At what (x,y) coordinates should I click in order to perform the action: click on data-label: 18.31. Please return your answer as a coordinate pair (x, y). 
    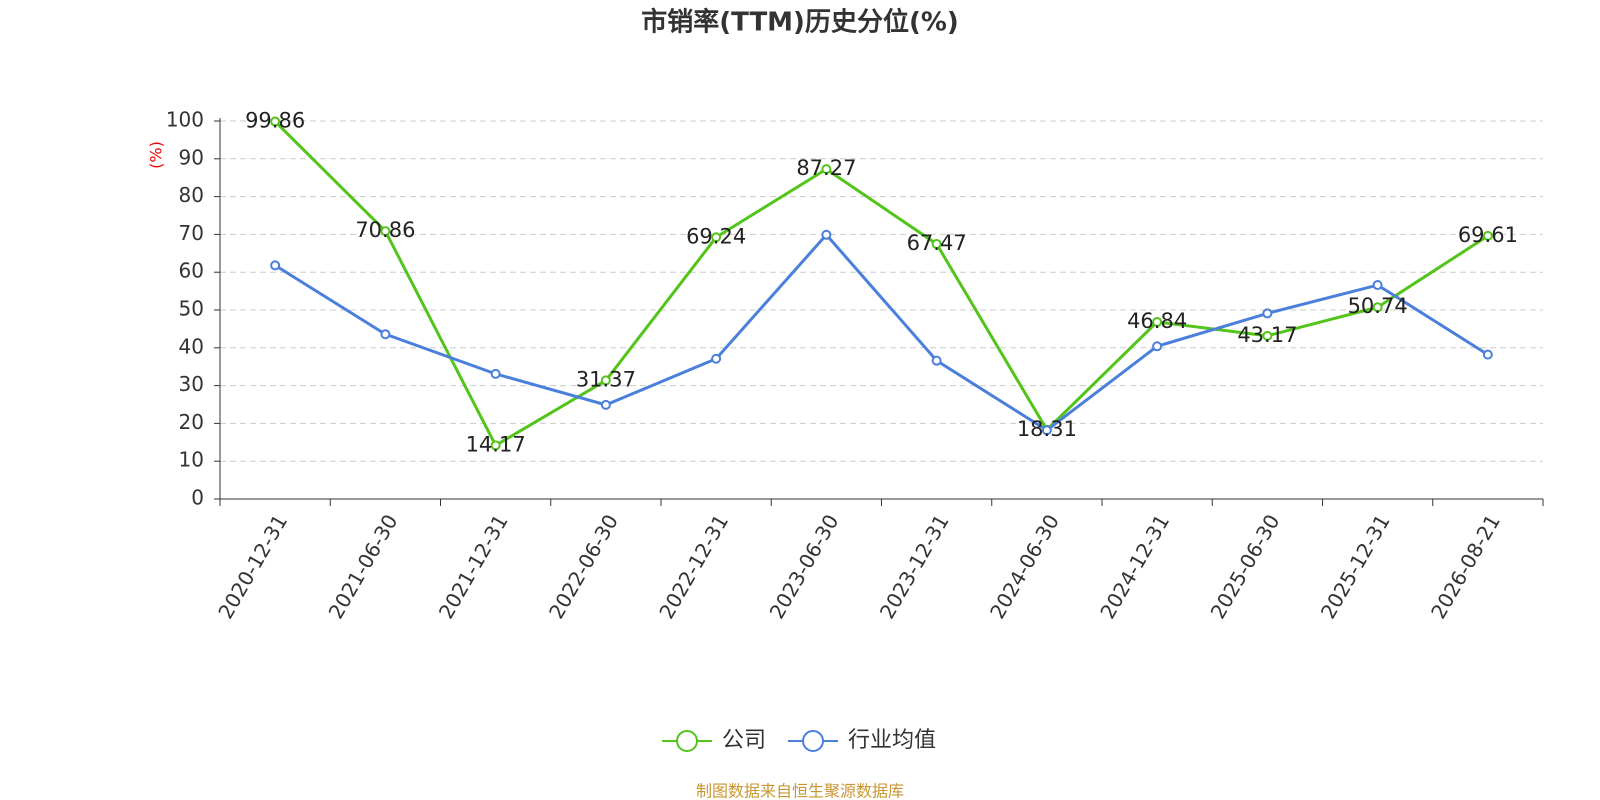
    Looking at the image, I should click on (1047, 429).